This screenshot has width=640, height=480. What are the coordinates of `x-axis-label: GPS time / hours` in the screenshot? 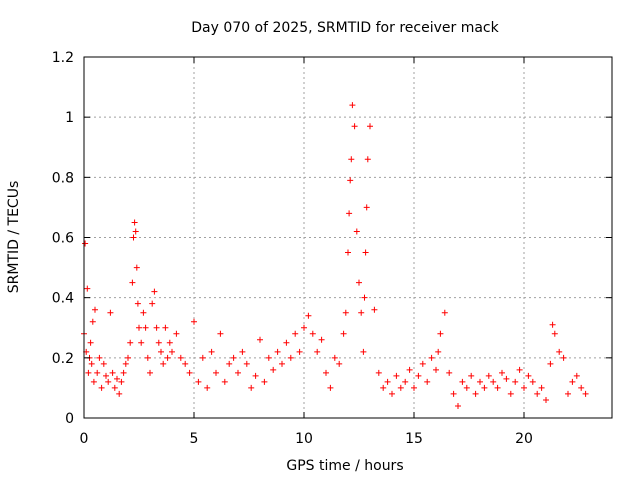 It's located at (344, 466).